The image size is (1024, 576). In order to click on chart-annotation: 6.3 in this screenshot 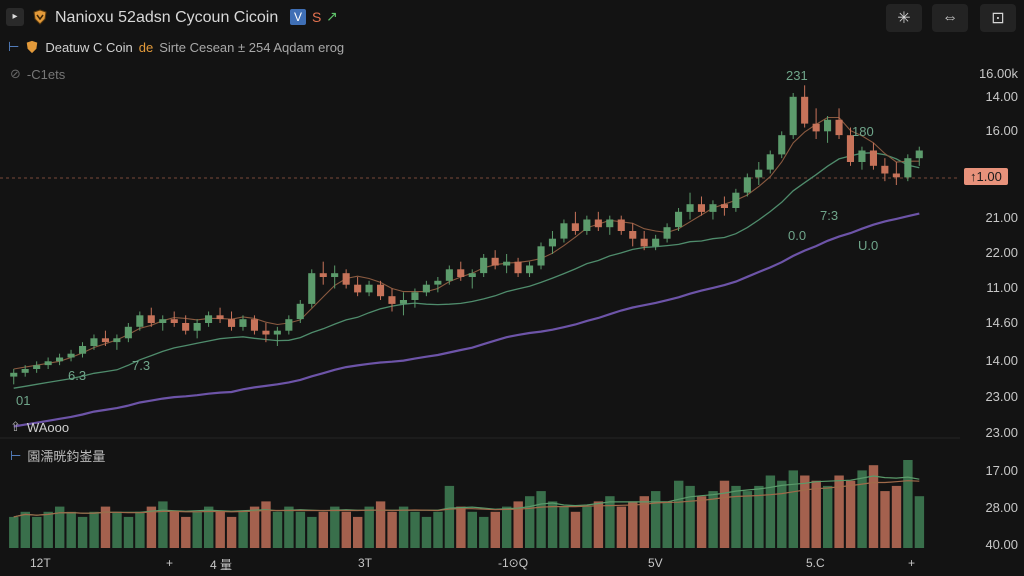, I will do `click(77, 375)`.